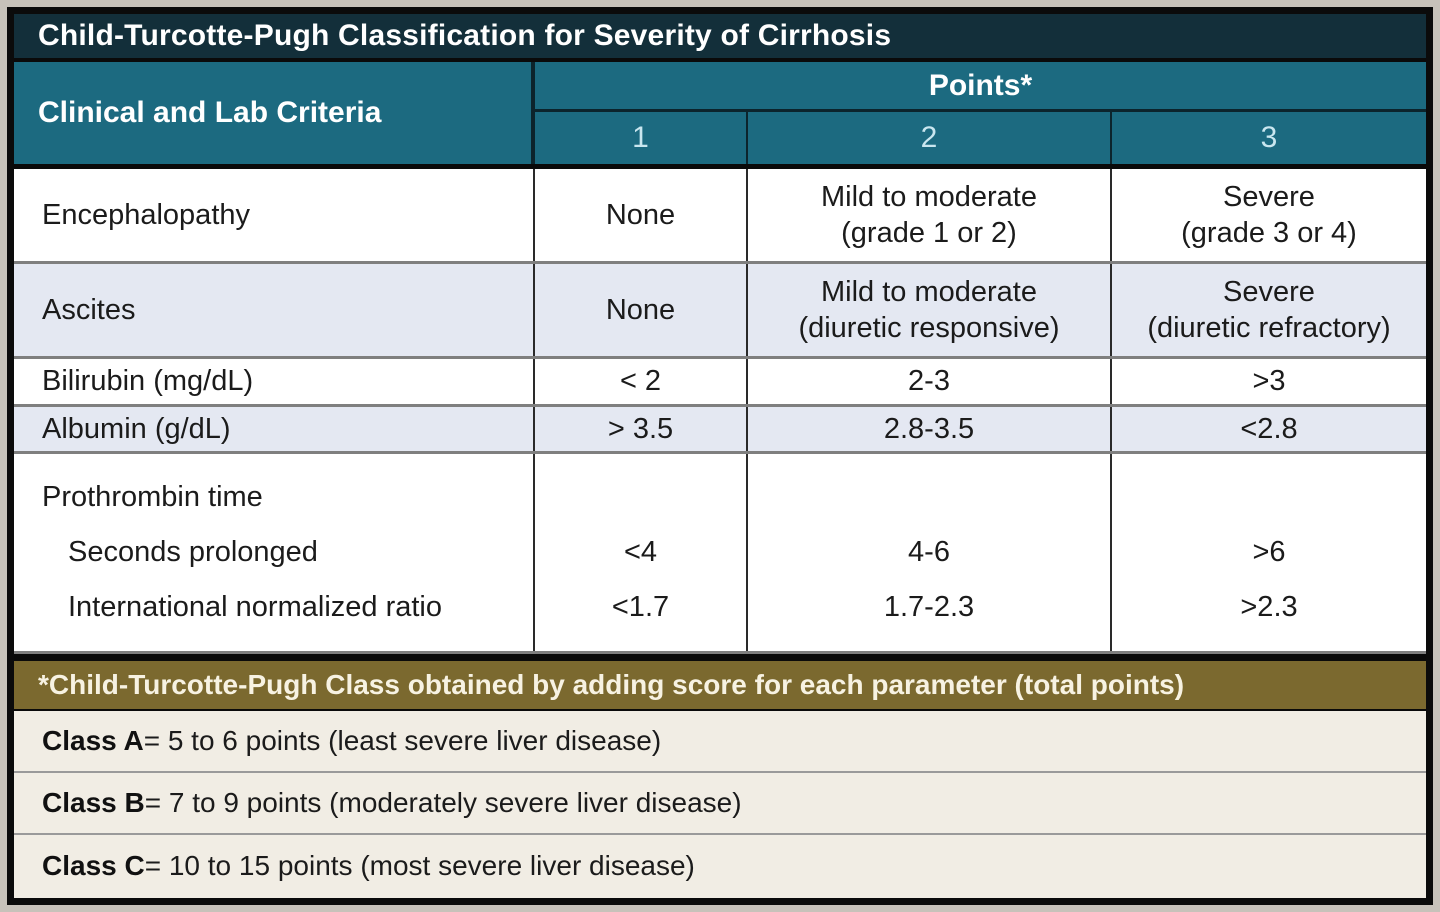 The width and height of the screenshot is (1440, 912). Describe the element at coordinates (93, 802) in the screenshot. I see `class-b-name: Class B` at that location.